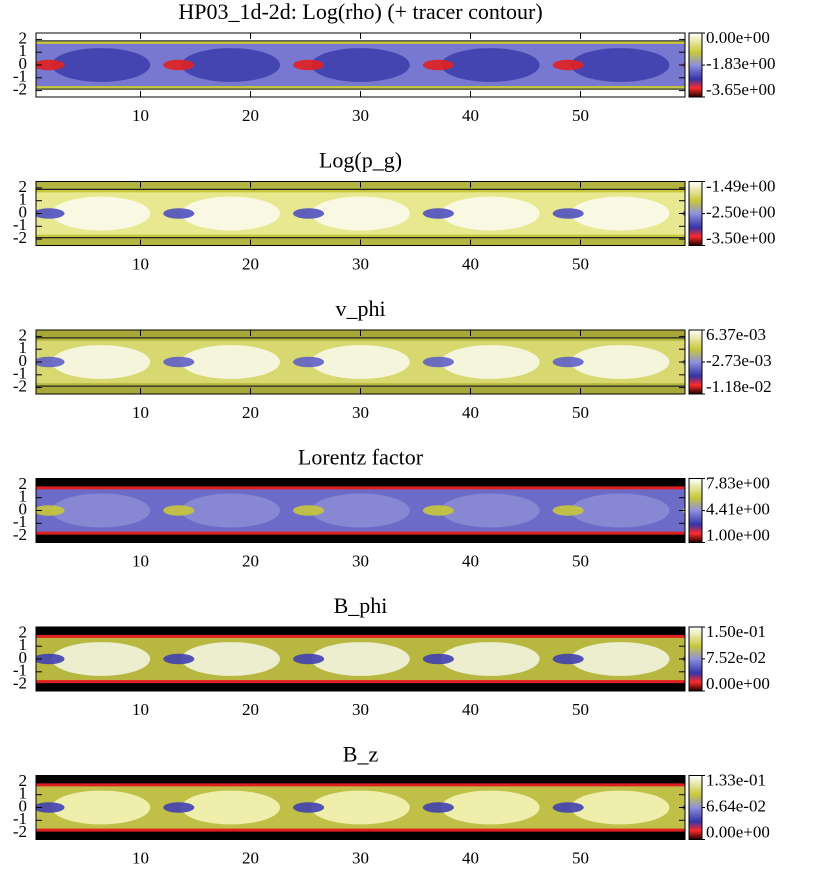 This screenshot has width=831, height=878. What do you see at coordinates (741, 63) in the screenshot?
I see `colorbar-tick-label: -1.83e+00` at bounding box center [741, 63].